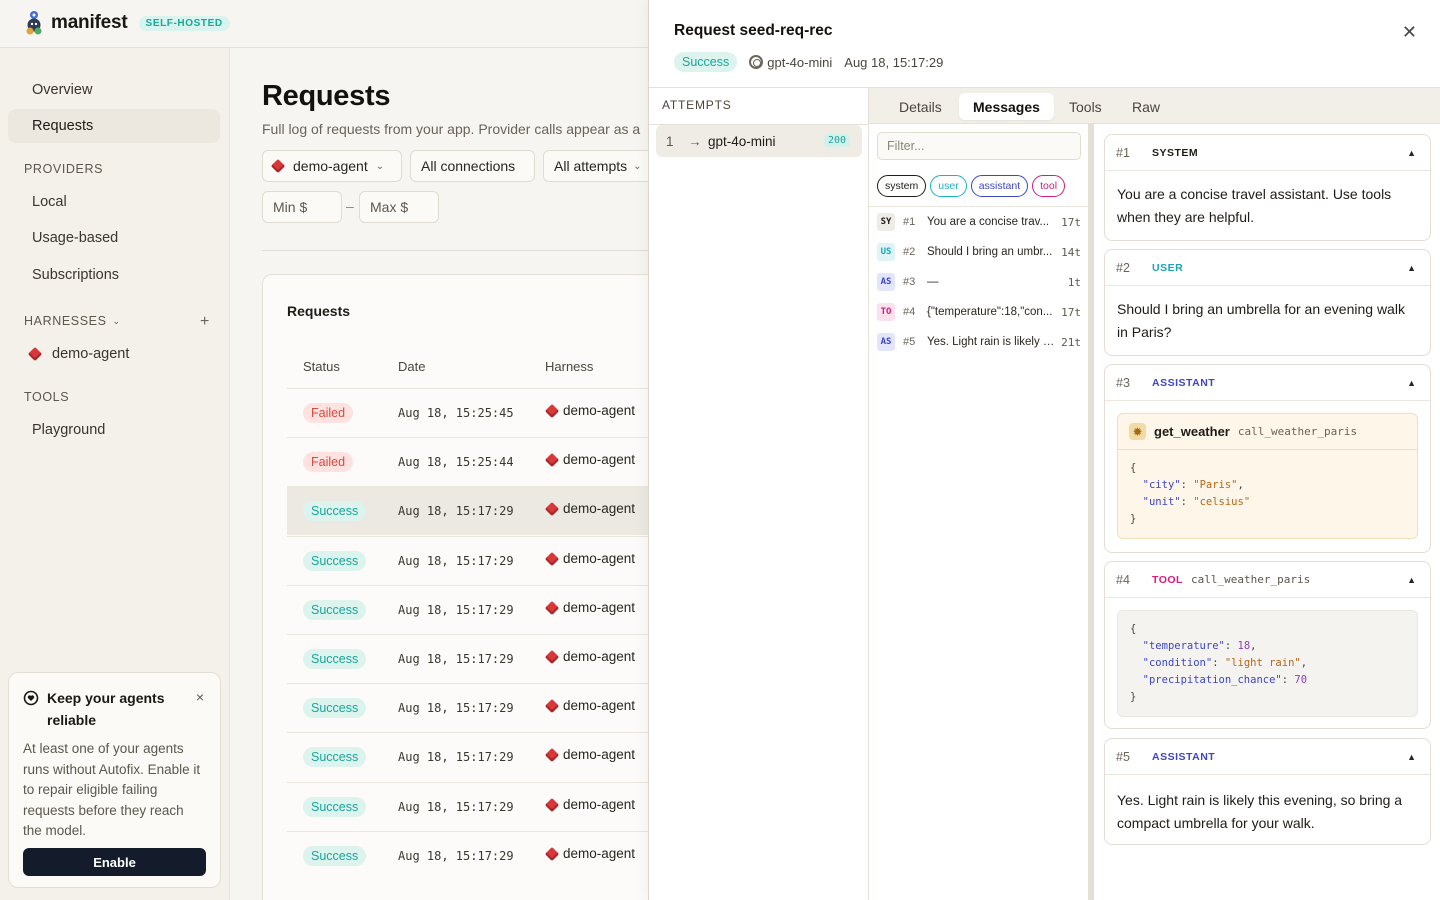  I want to click on app-name: manifest, so click(89, 22).